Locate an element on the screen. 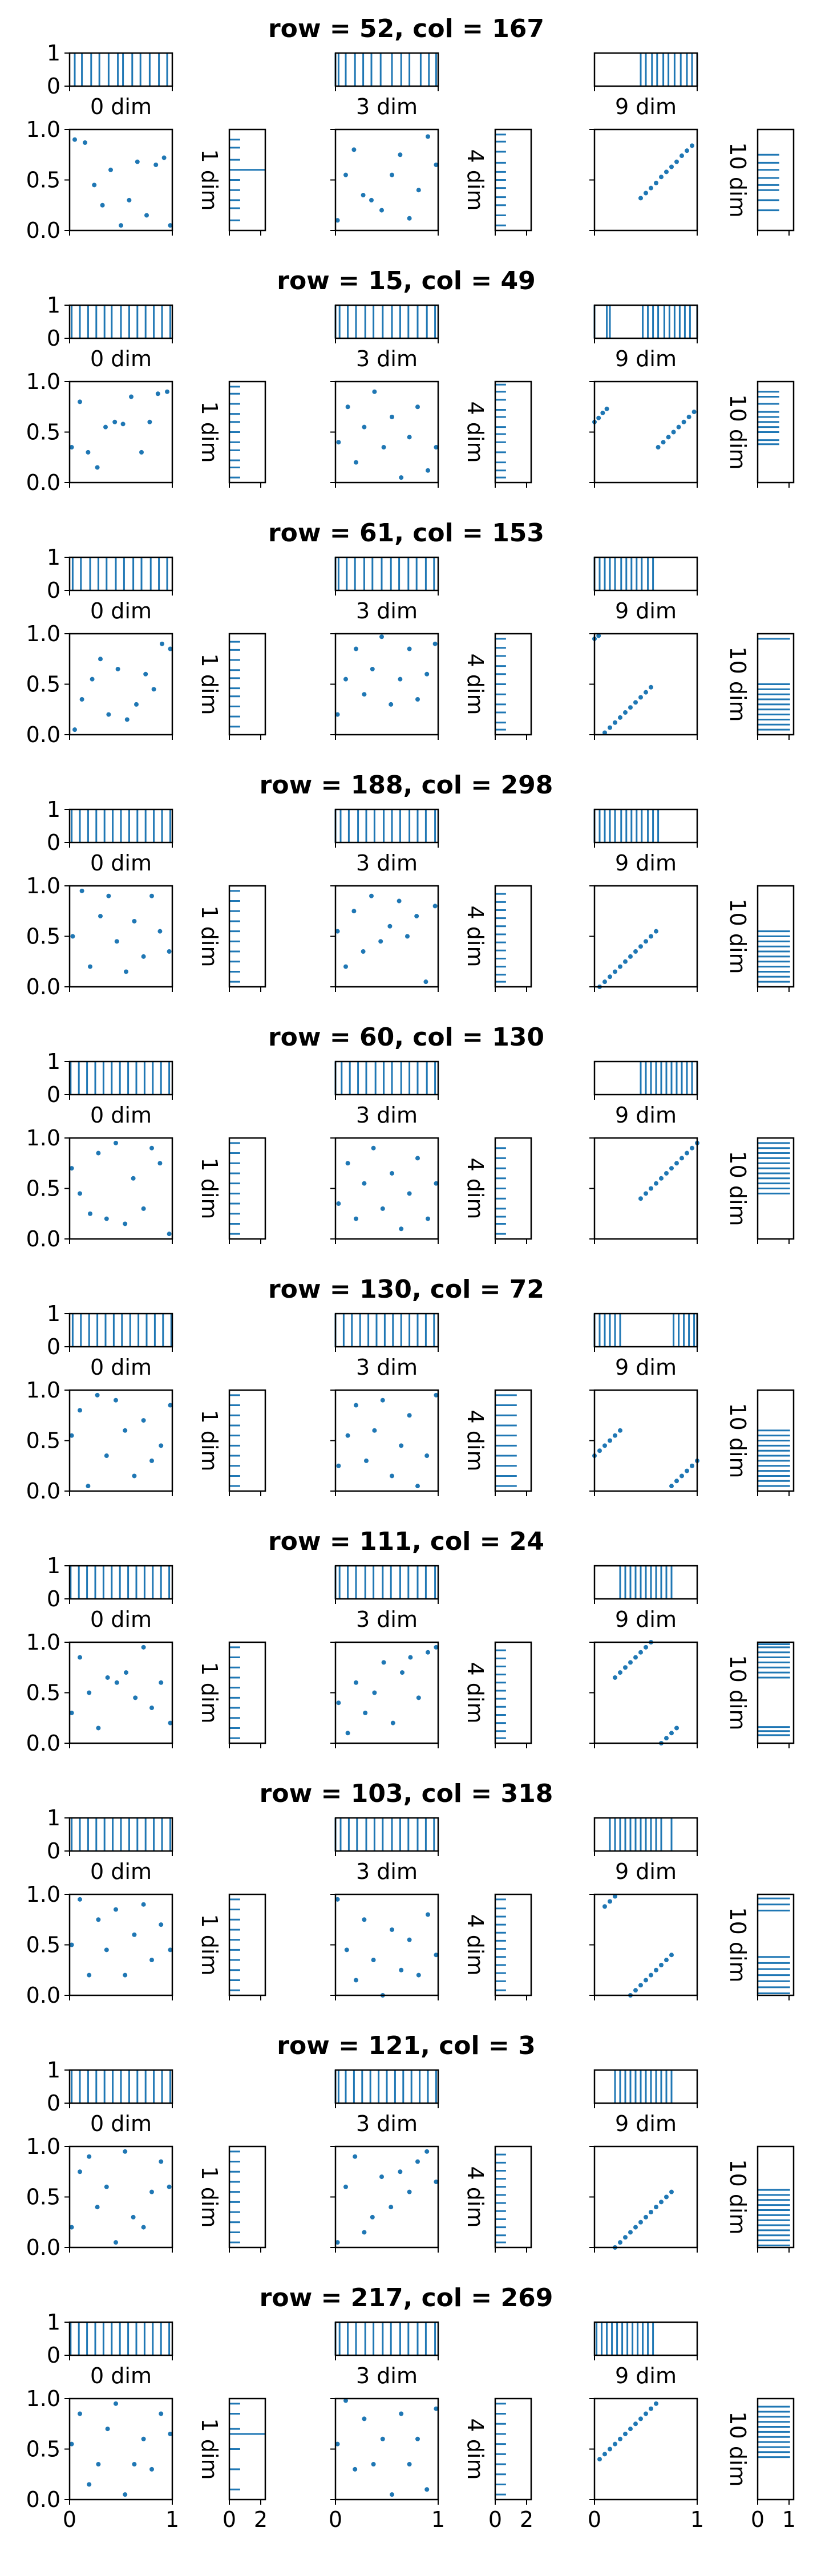 This screenshot has height=2576, width=813. scatter-y-tick-label: 1.0 is located at coordinates (43, 381).